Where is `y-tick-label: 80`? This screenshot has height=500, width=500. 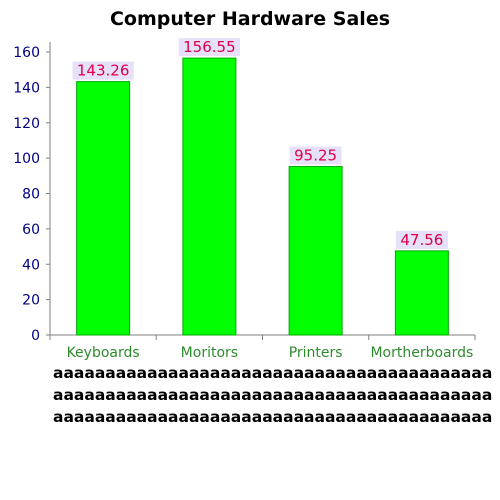 y-tick-label: 80 is located at coordinates (31, 195).